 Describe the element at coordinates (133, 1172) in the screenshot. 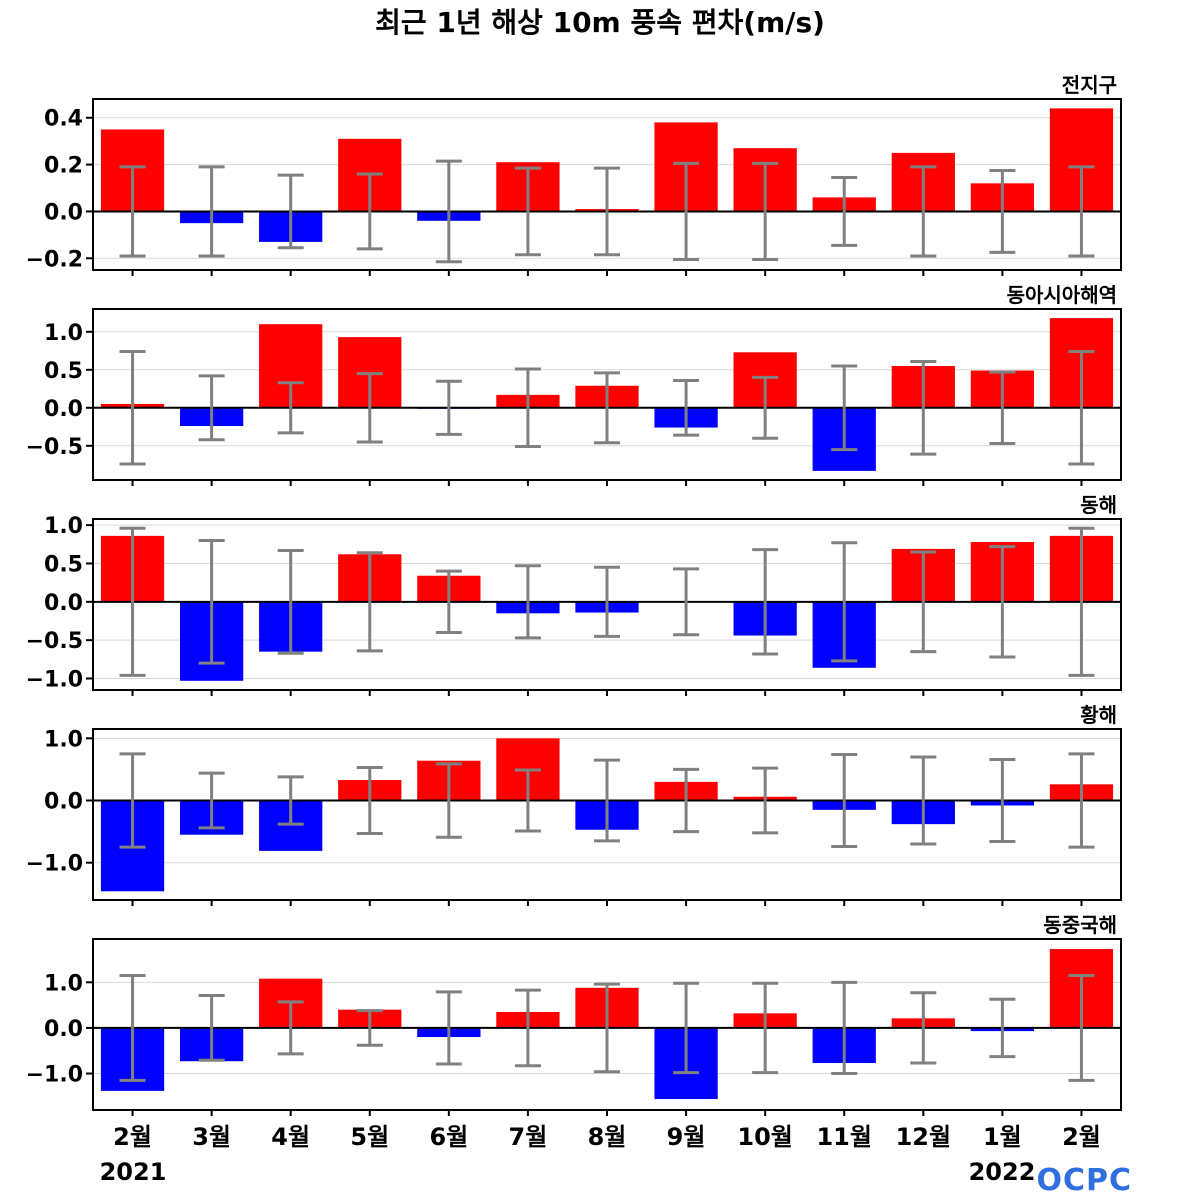

I see `year-label-start: 2021` at that location.